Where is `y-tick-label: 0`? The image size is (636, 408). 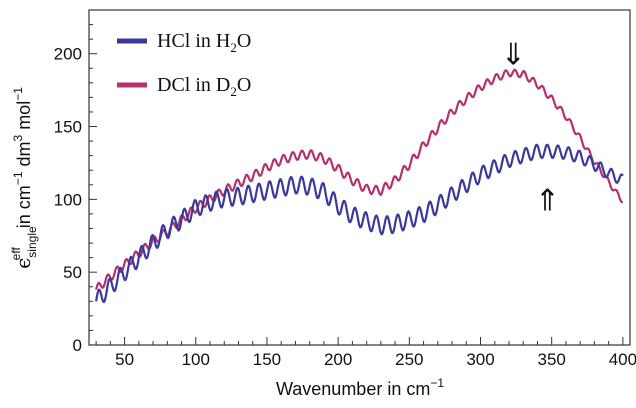
y-tick-label: 0 is located at coordinates (77, 345).